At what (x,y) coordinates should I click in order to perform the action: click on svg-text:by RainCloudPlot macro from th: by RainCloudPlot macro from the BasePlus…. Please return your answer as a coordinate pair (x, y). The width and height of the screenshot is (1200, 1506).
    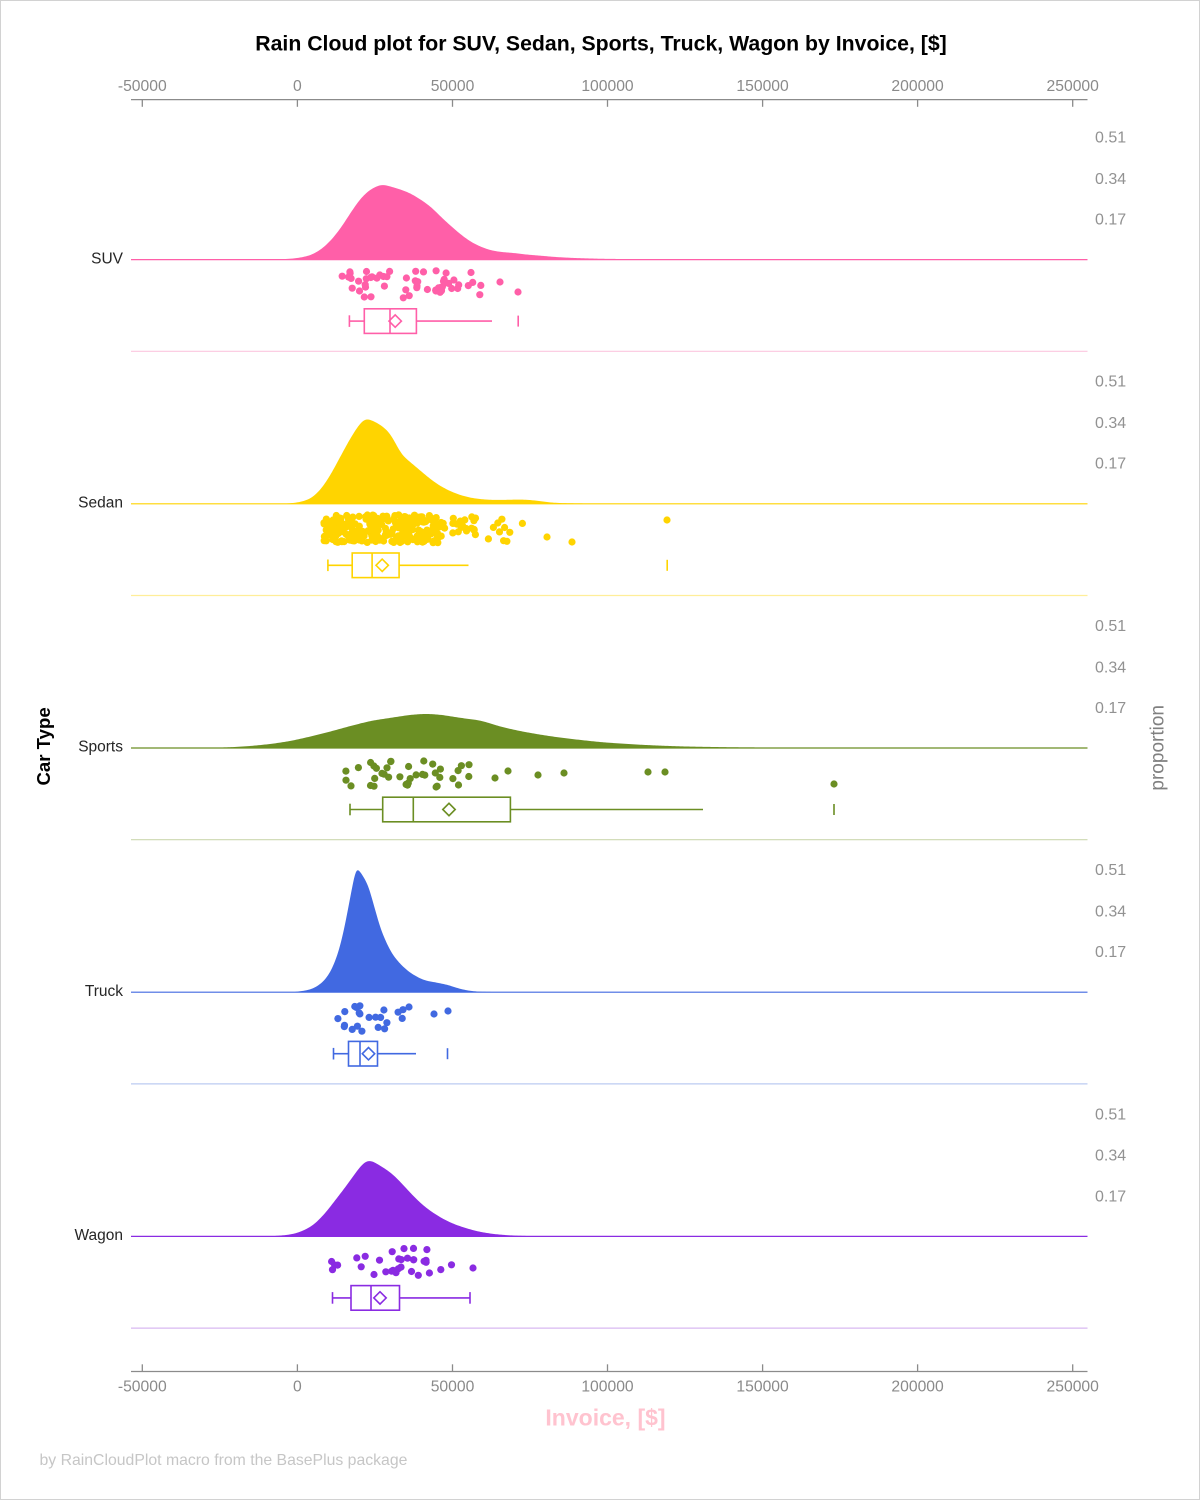
    Looking at the image, I should click on (224, 1460).